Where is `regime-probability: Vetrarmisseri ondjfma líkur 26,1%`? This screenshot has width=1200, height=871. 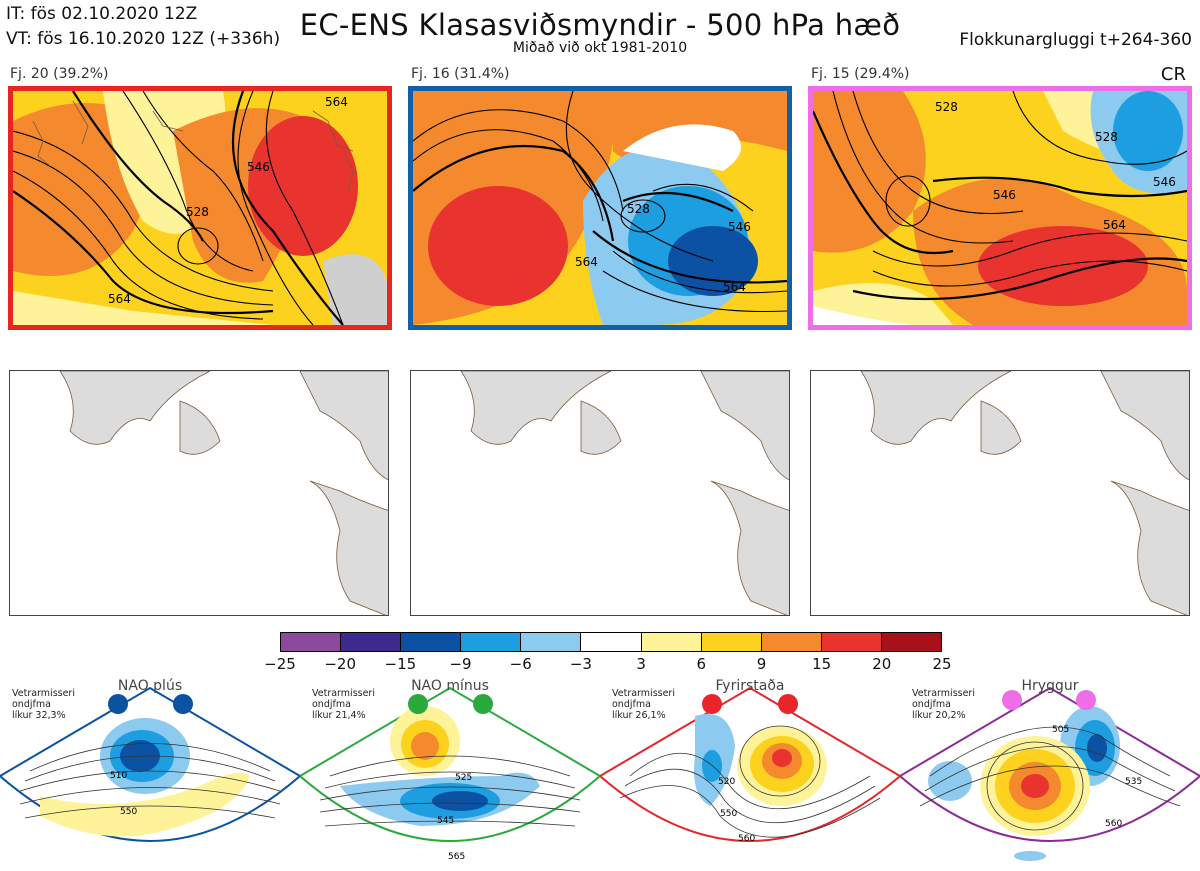 regime-probability: Vetrarmisseri ondjfma líkur 26,1% is located at coordinates (643, 704).